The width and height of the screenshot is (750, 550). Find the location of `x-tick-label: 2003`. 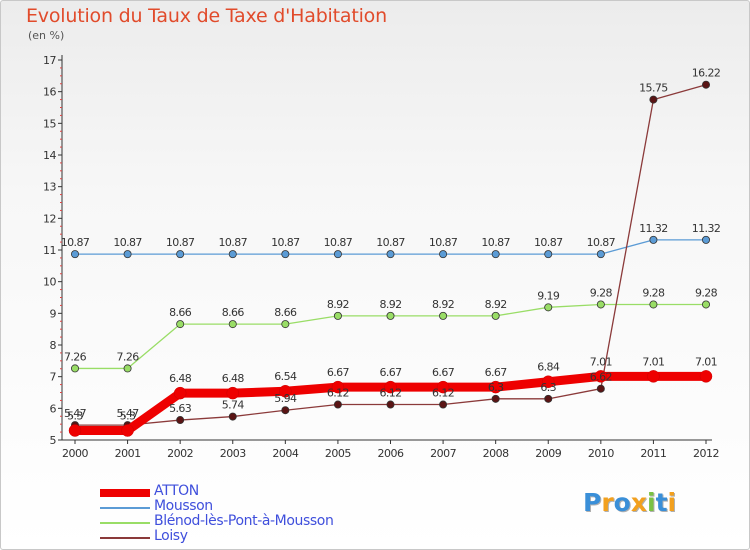

x-tick-label: 2003 is located at coordinates (233, 453).